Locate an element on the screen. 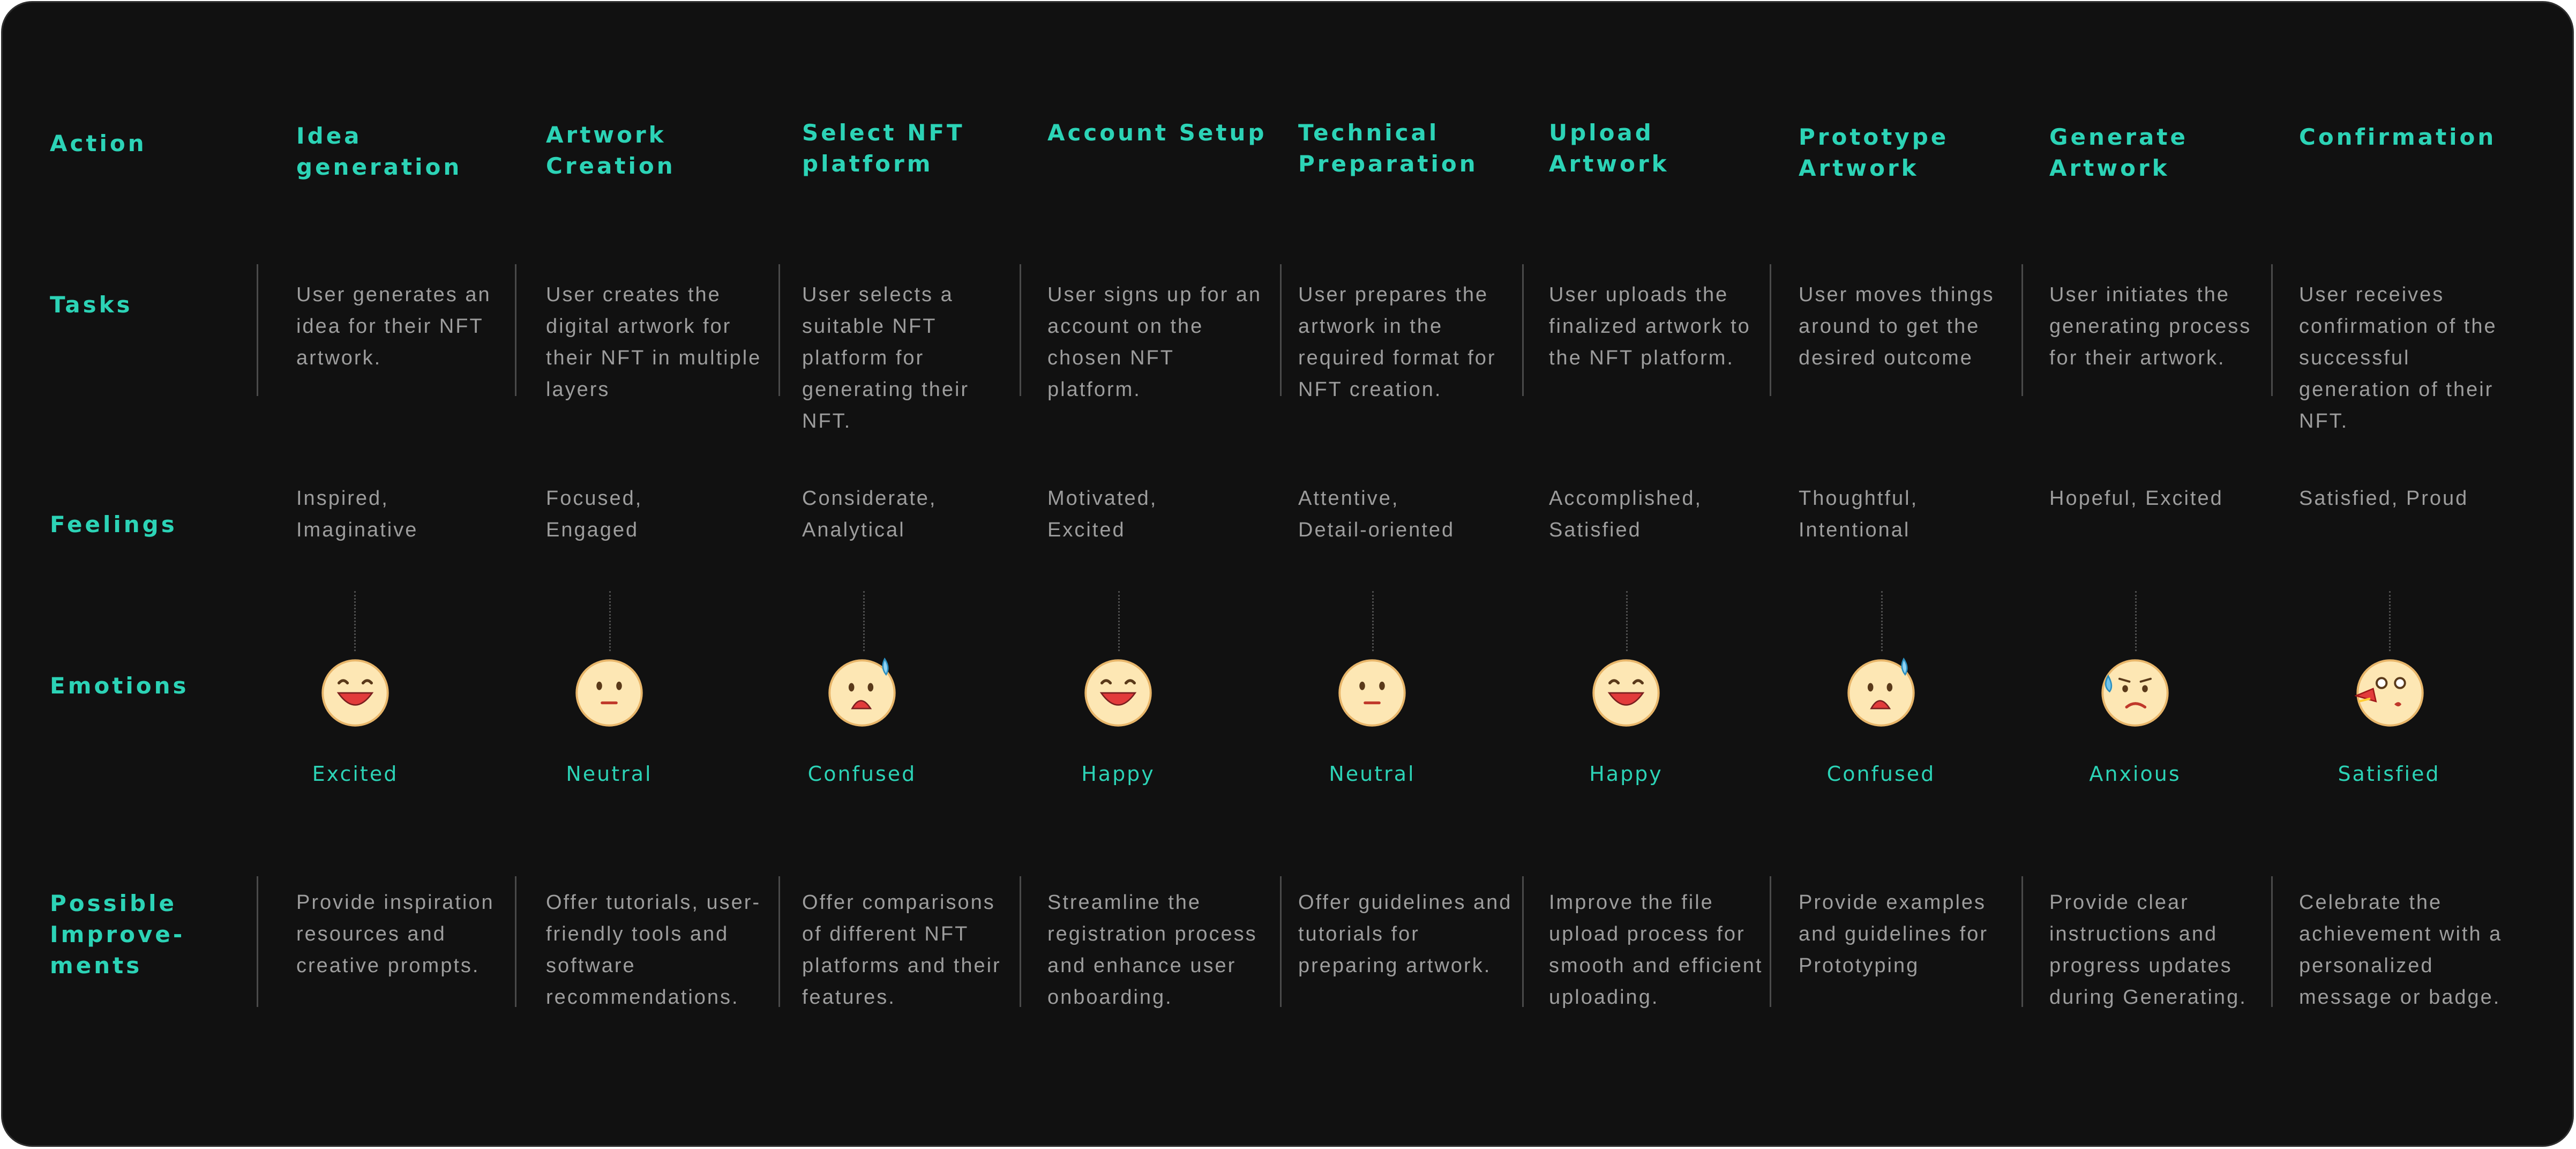 The width and height of the screenshot is (2576, 1149). feelings-text: Focused, Engaged is located at coordinates (594, 514).